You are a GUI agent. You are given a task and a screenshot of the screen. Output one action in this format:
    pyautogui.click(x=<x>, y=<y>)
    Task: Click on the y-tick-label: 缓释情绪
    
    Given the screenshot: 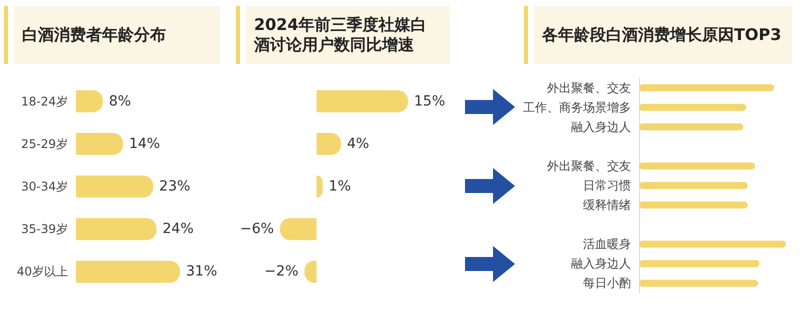 What is the action you would take?
    pyautogui.click(x=607, y=205)
    